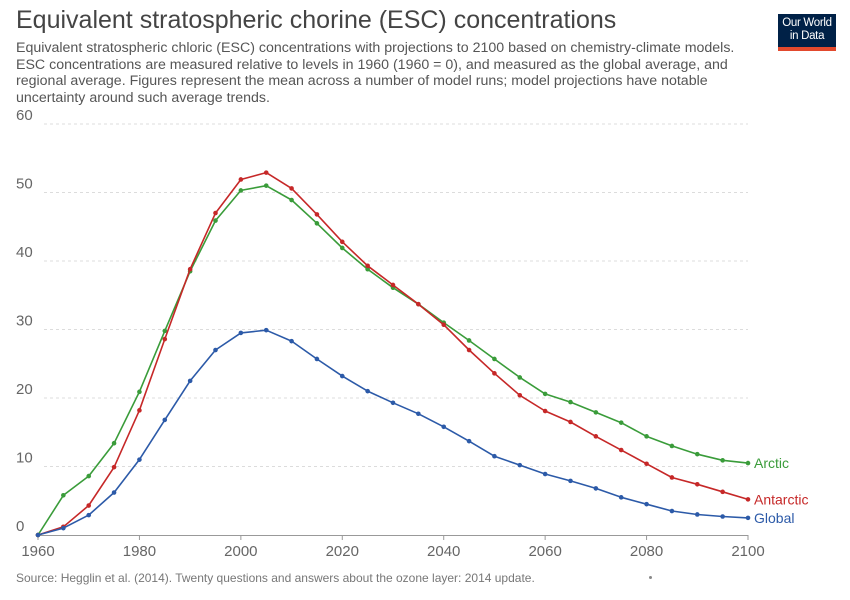  Describe the element at coordinates (774, 518) in the screenshot. I see `series-label-global: Global` at that location.